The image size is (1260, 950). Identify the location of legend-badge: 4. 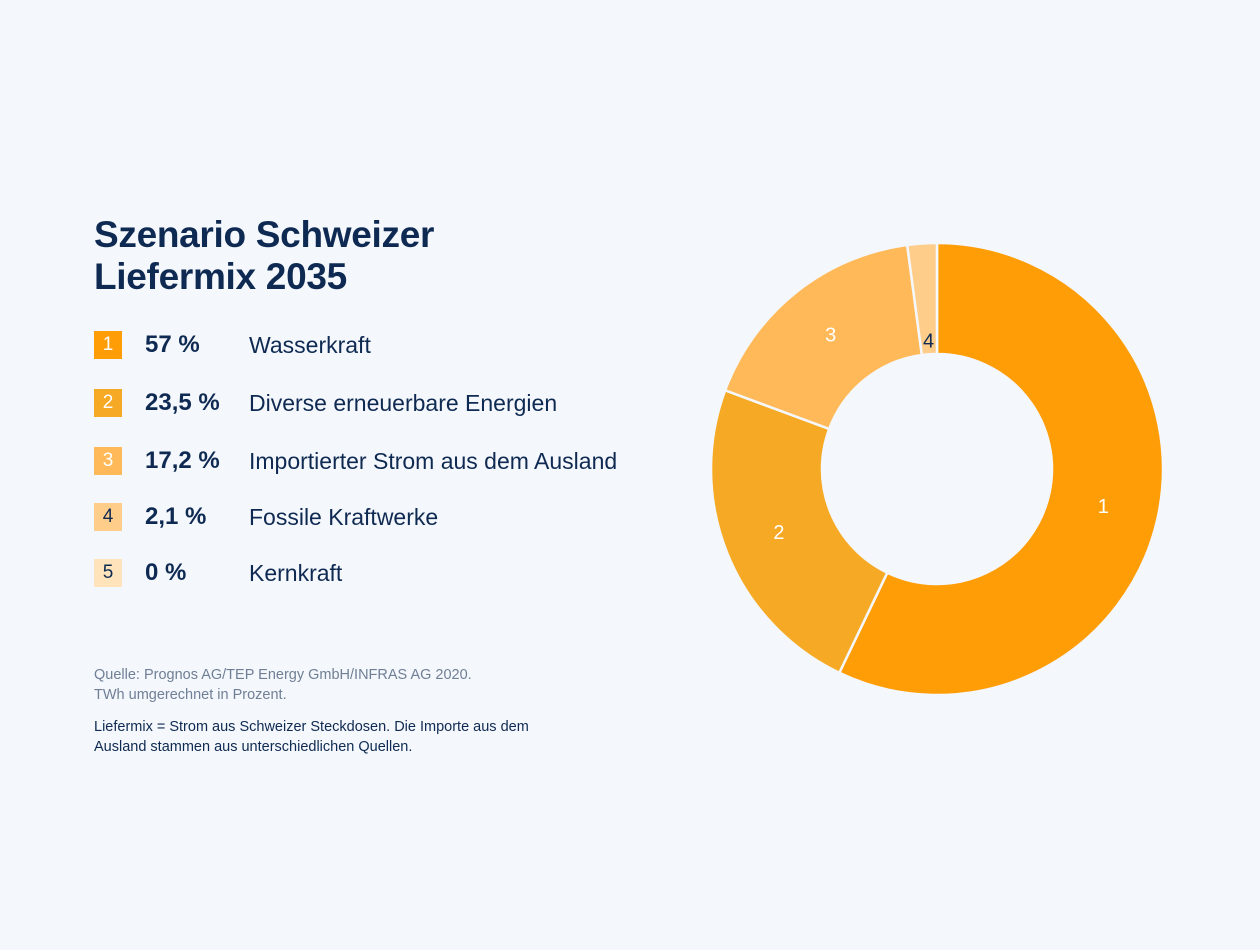
(108, 517).